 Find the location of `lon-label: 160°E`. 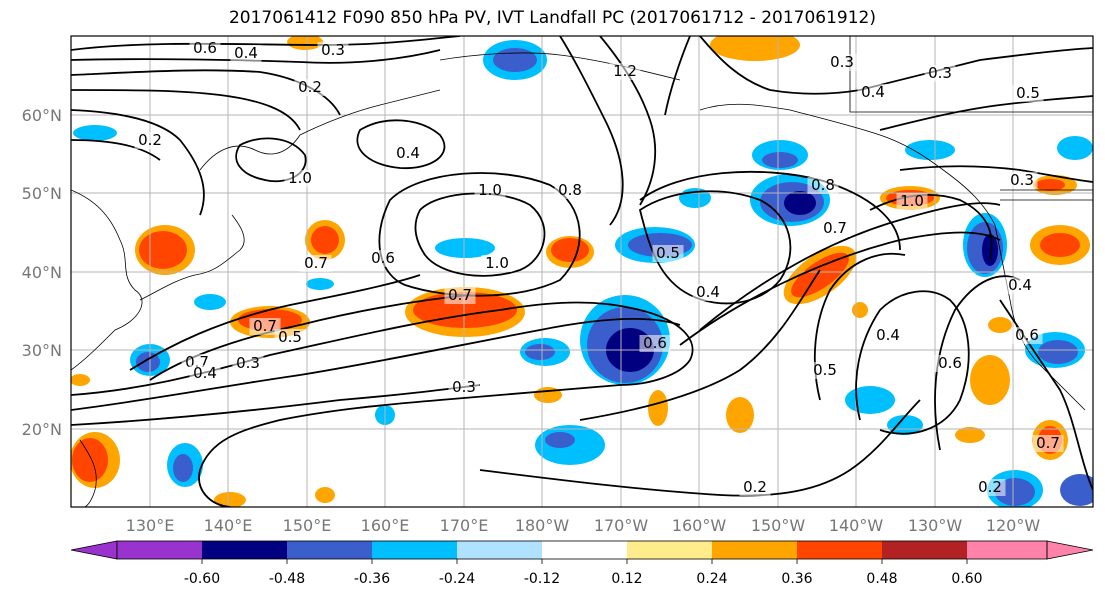

lon-label: 160°E is located at coordinates (385, 525).